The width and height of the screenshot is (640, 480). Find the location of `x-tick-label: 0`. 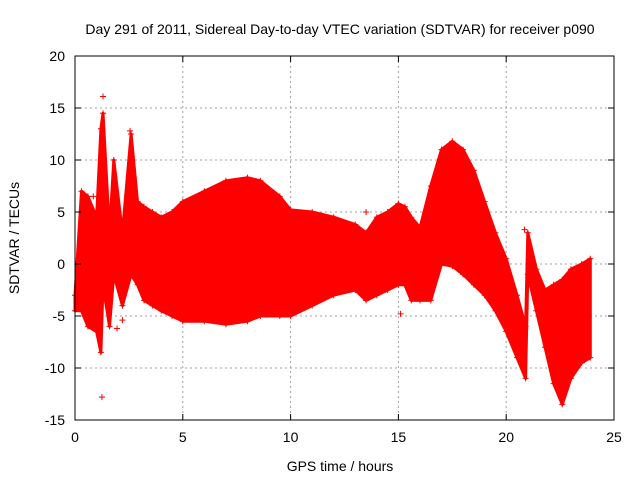

x-tick-label: 0 is located at coordinates (75, 437).